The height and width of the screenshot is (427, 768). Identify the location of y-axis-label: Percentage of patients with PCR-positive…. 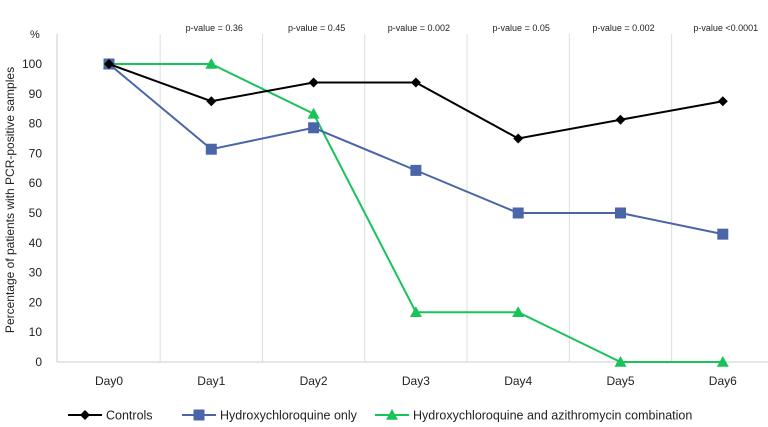
(10, 200).